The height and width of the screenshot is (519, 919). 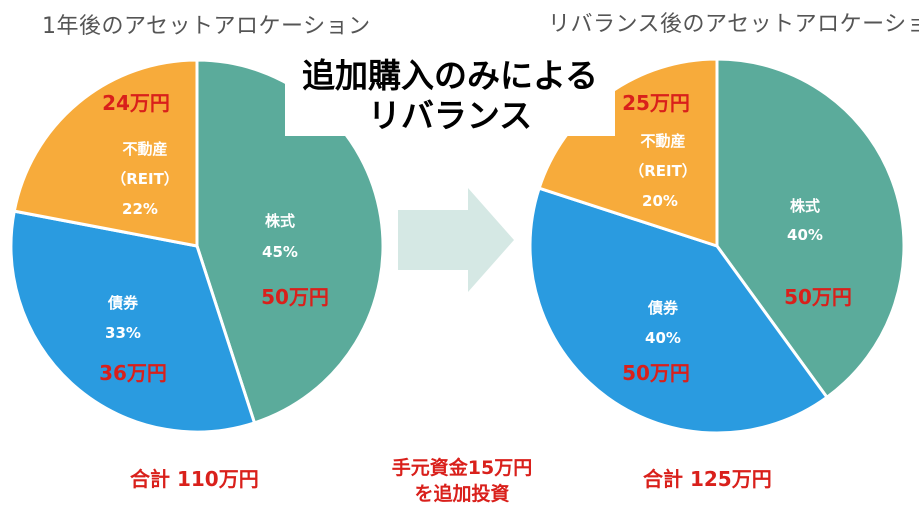 What do you see at coordinates (462, 468) in the screenshot?
I see `note-line-1: 手元資金15万円` at bounding box center [462, 468].